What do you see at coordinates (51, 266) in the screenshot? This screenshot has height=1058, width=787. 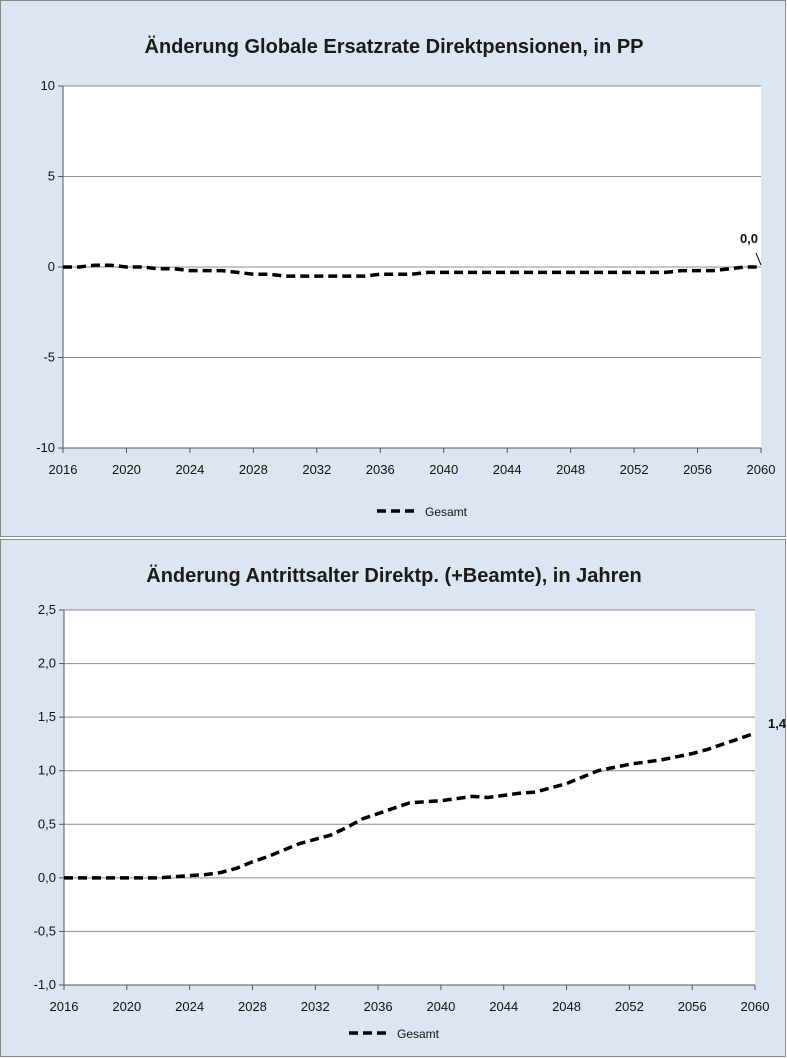 I see `y-tick-label: 0` at bounding box center [51, 266].